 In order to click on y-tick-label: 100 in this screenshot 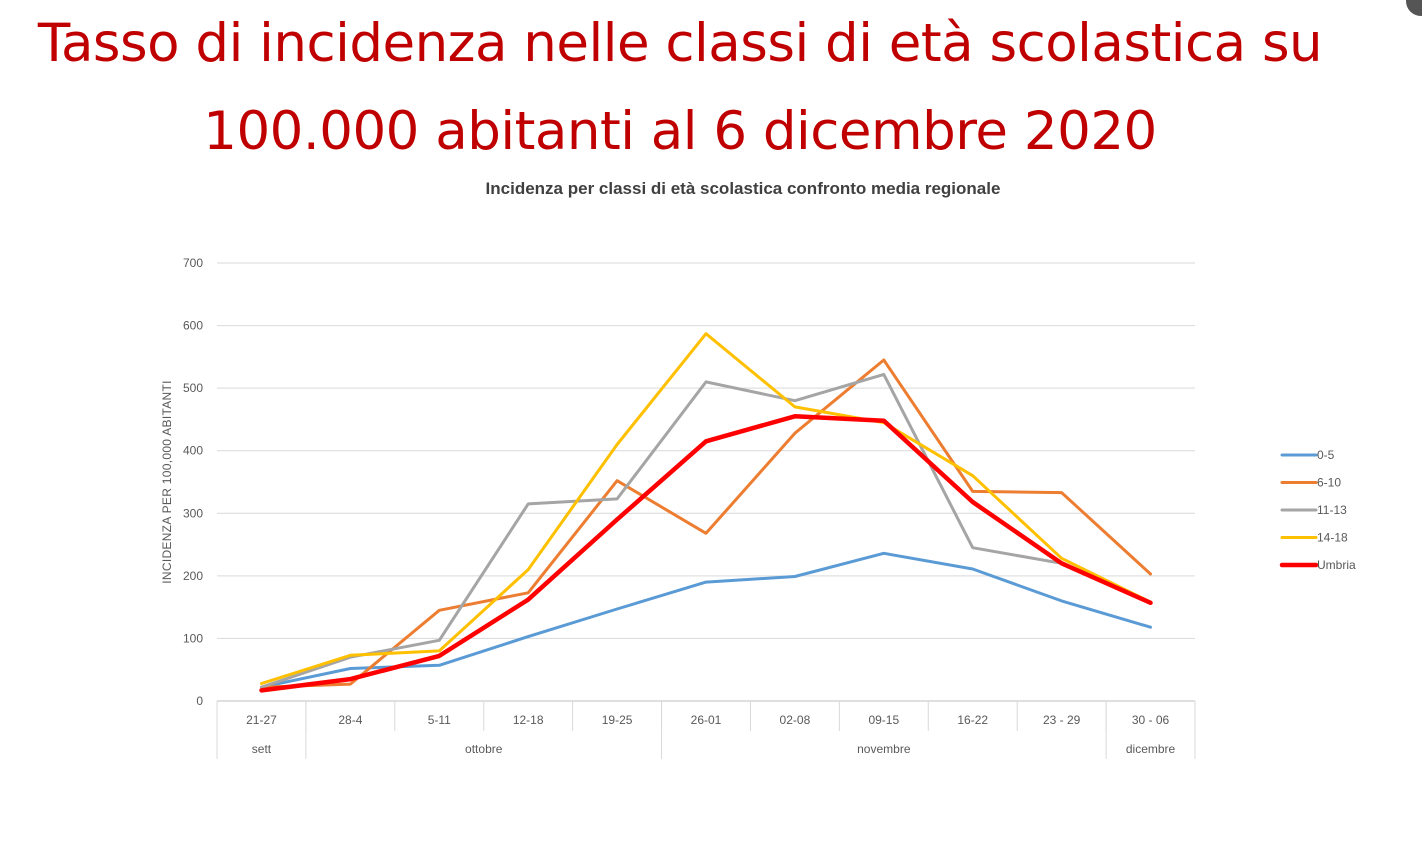, I will do `click(193, 638)`.